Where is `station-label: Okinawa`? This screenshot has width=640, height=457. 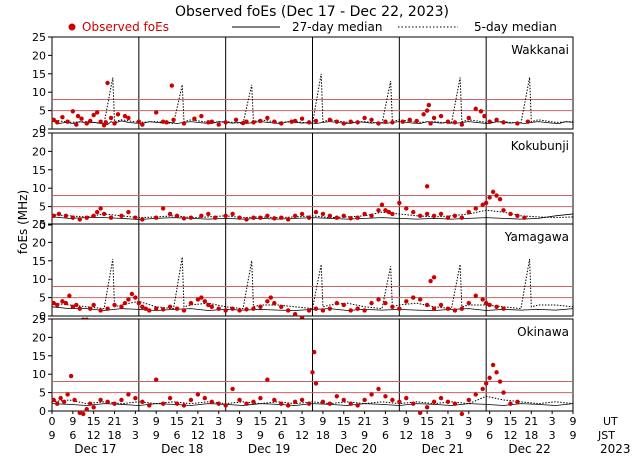
station-label: Okinawa is located at coordinates (543, 332).